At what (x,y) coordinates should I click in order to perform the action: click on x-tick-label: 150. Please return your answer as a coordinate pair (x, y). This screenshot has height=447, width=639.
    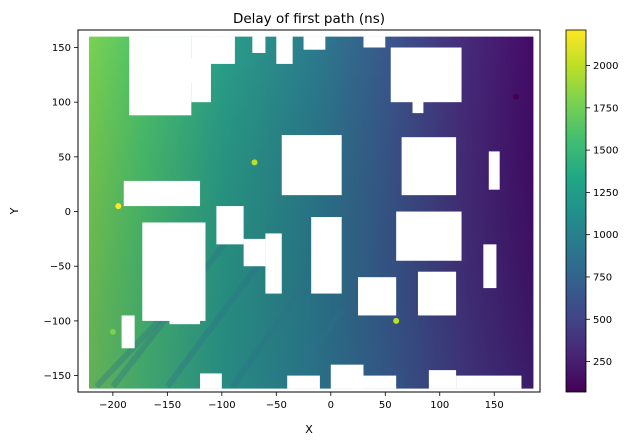
    Looking at the image, I should click on (494, 405).